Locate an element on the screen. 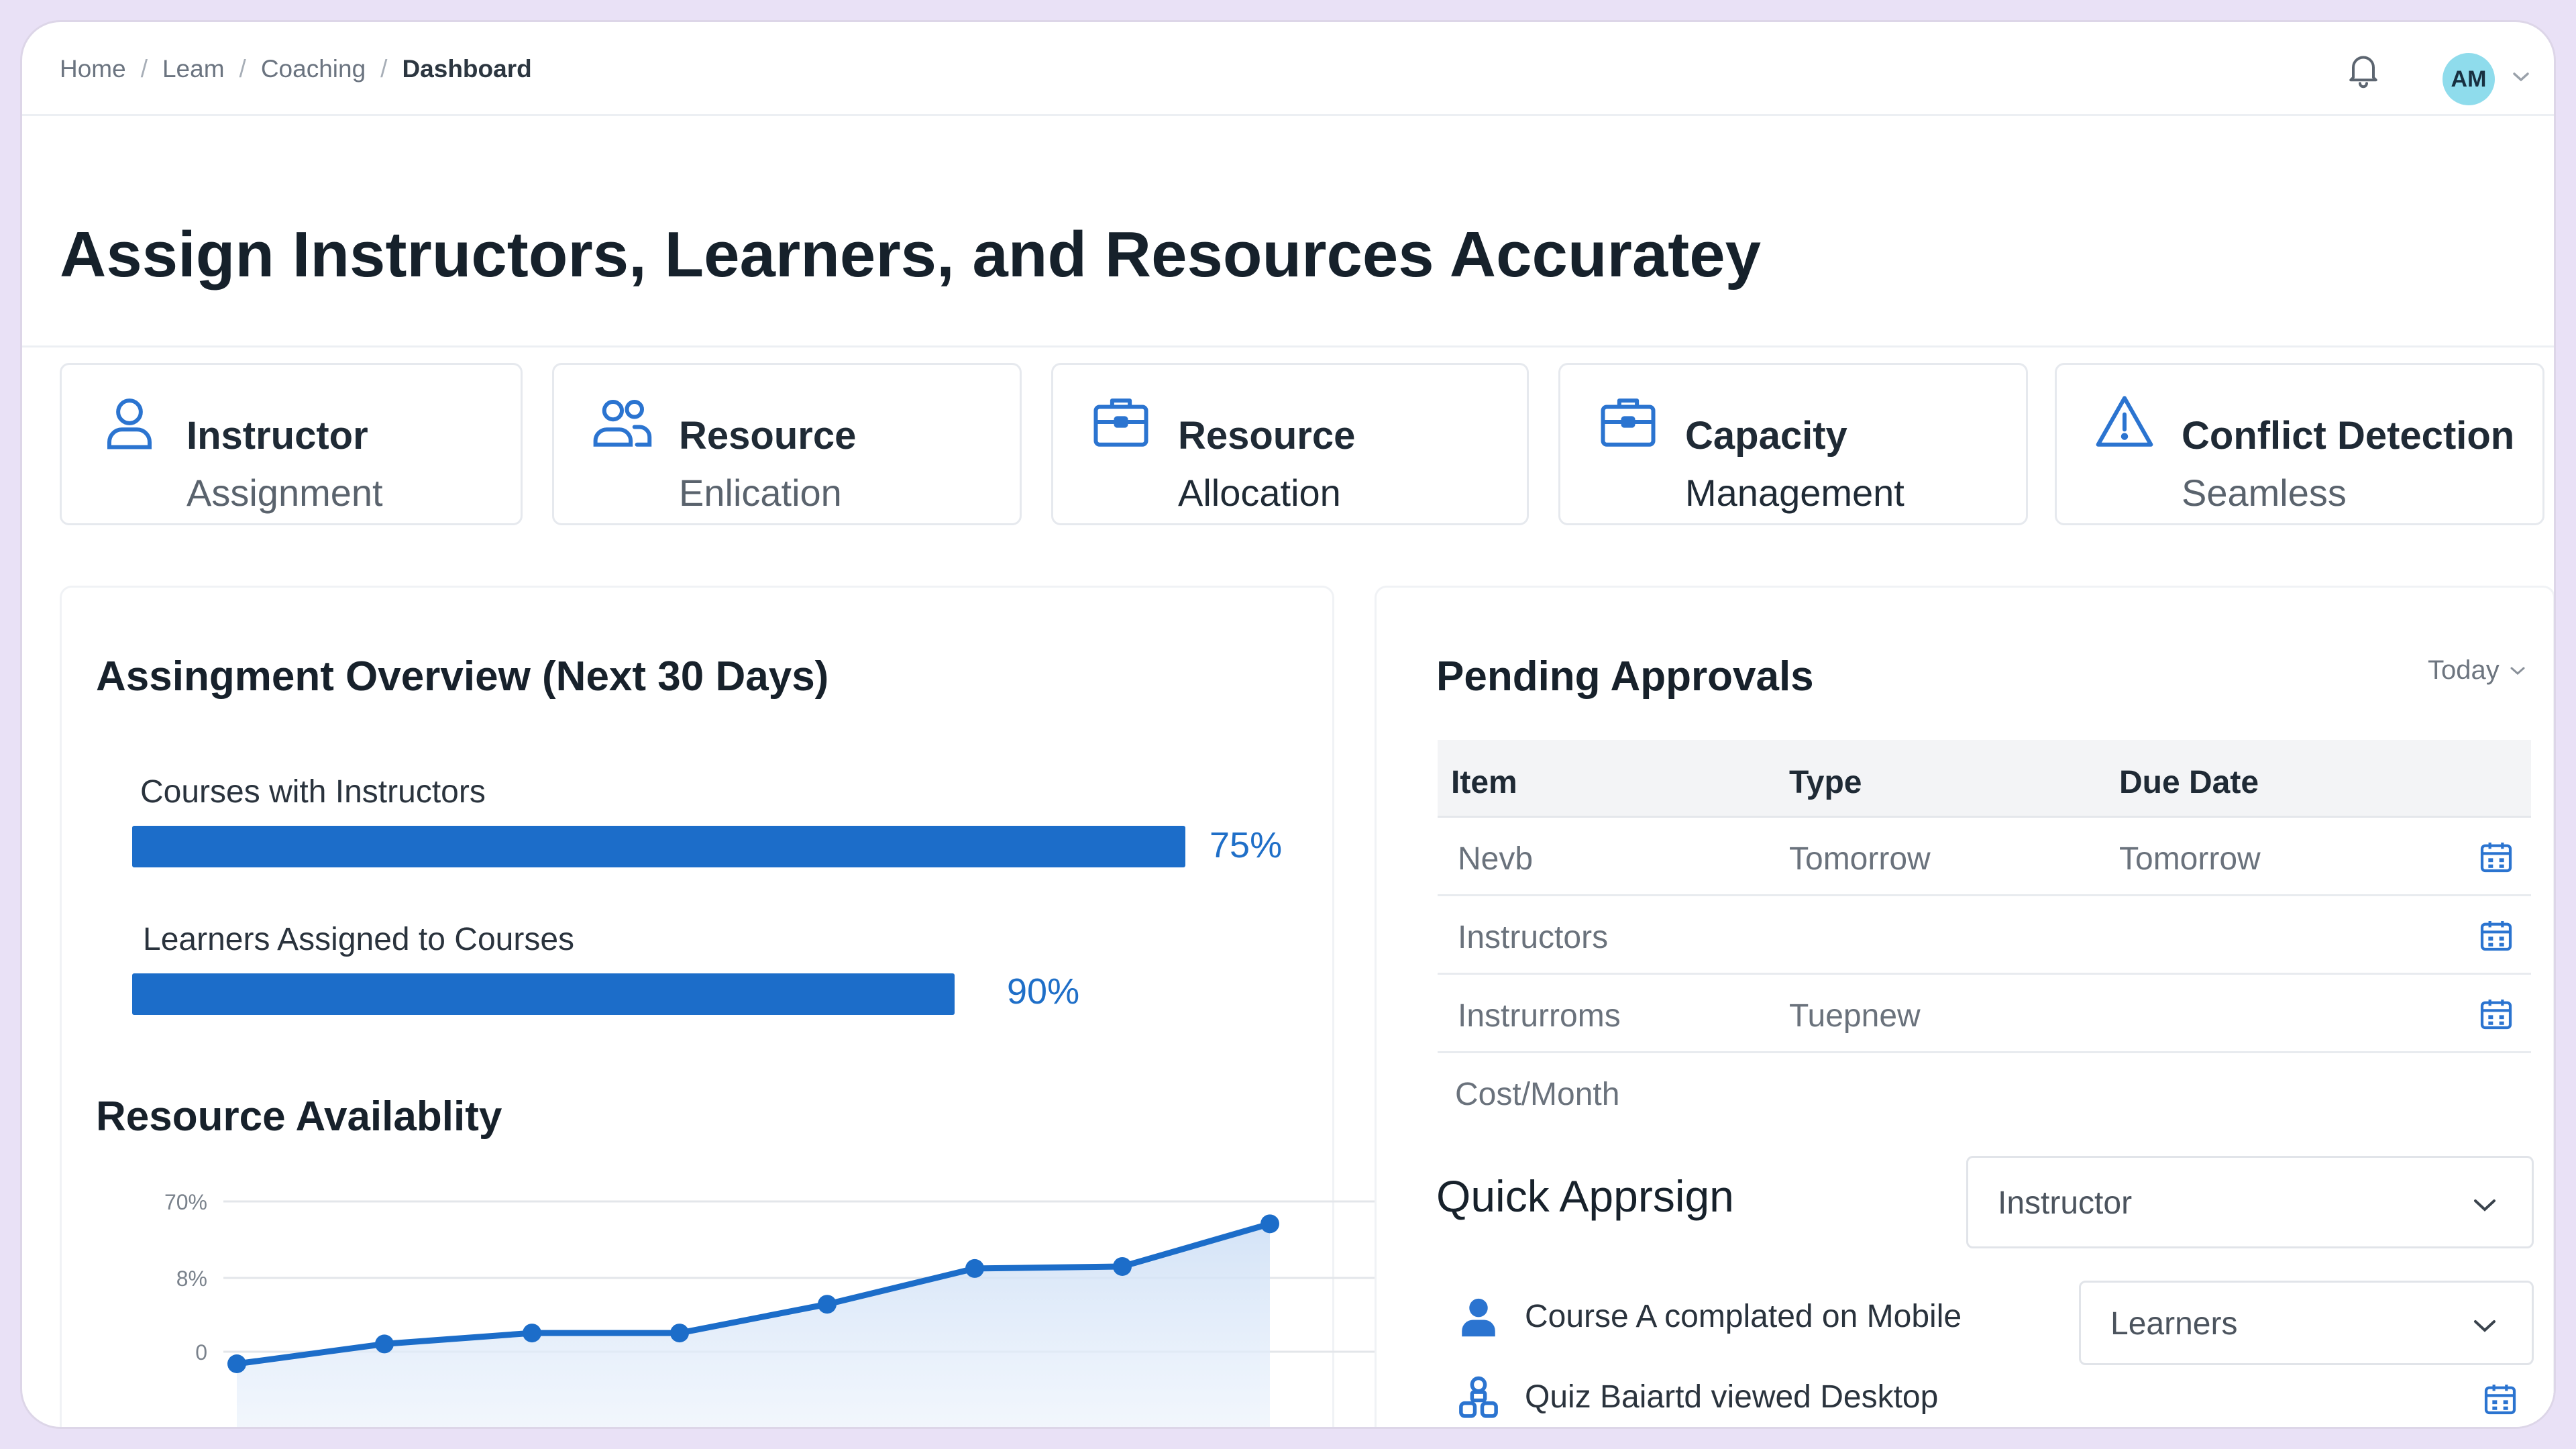 The width and height of the screenshot is (2576, 1449). feature-card-capacity-management: Capacity Management is located at coordinates (1793, 444).